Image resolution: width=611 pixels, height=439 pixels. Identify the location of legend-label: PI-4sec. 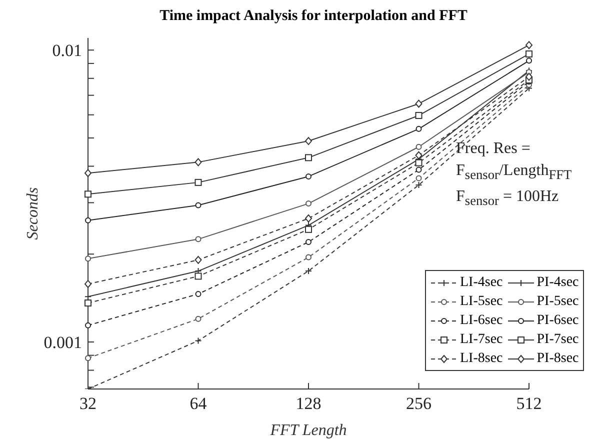
(557, 283).